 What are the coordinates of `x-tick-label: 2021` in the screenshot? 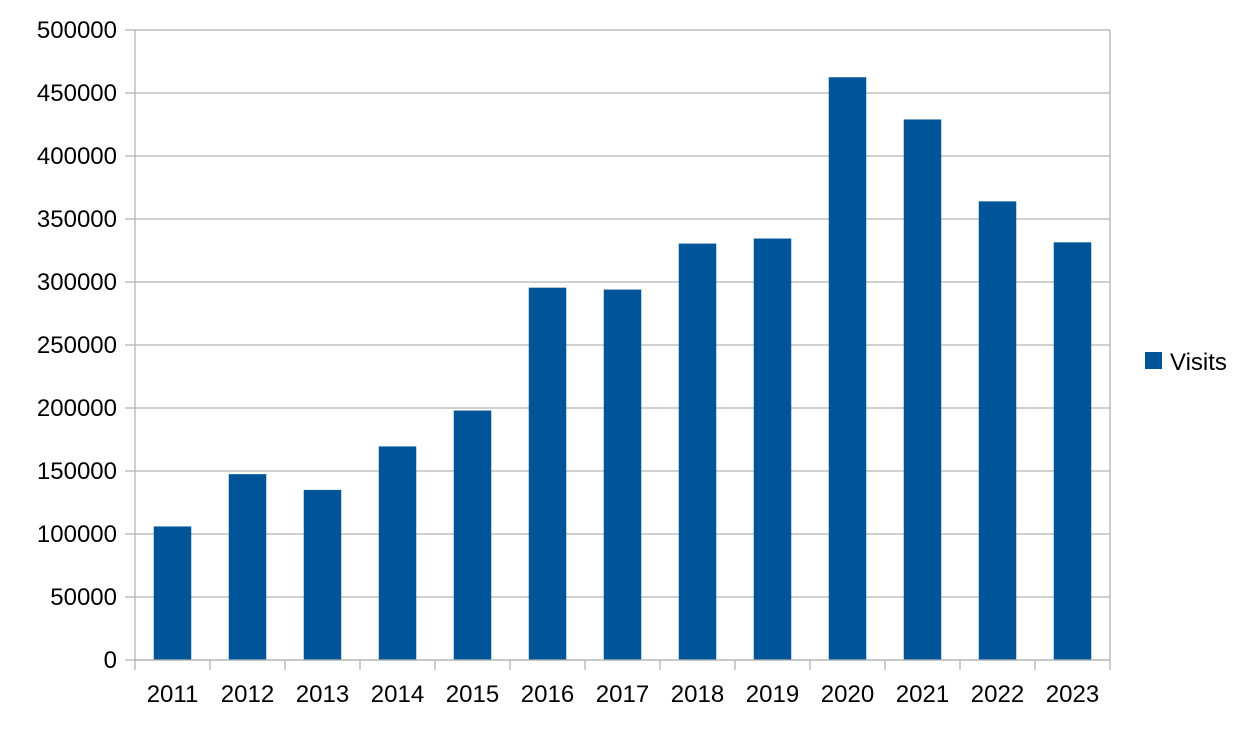 It's located at (922, 694).